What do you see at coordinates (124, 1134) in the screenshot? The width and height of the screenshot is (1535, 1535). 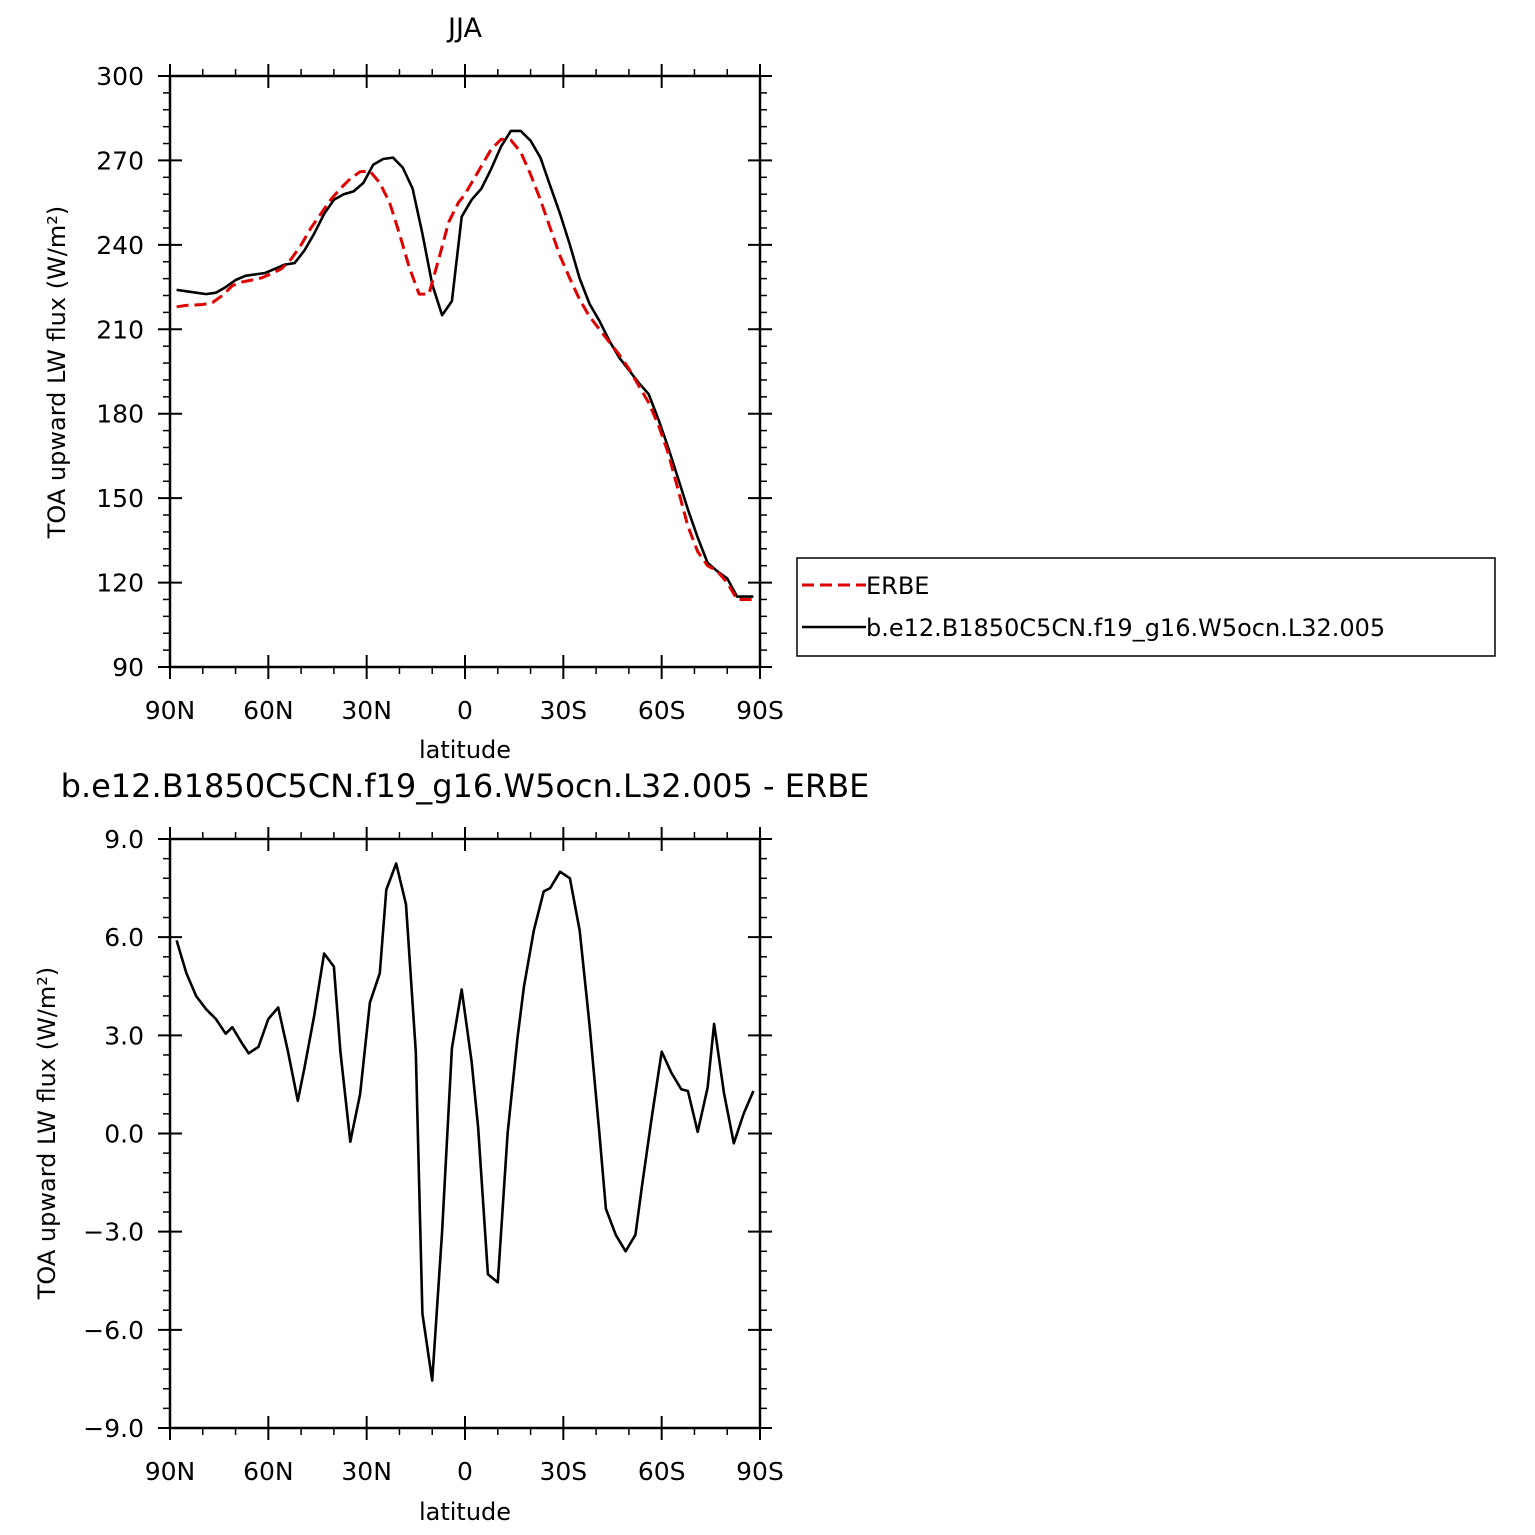 I see `bottom-ytick-label: 0.0` at bounding box center [124, 1134].